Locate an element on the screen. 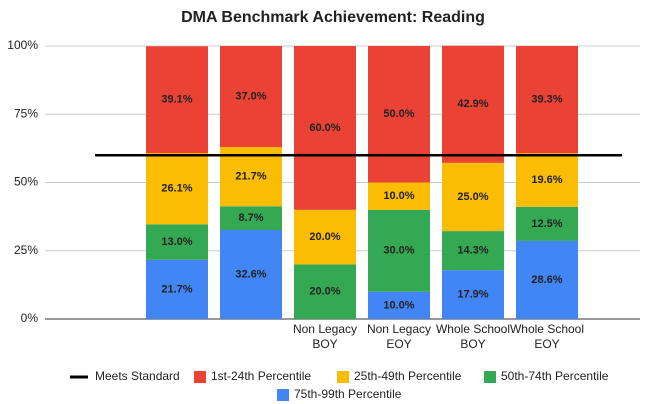 This screenshot has width=666, height=404. value-label: 42.9% is located at coordinates (472, 104).